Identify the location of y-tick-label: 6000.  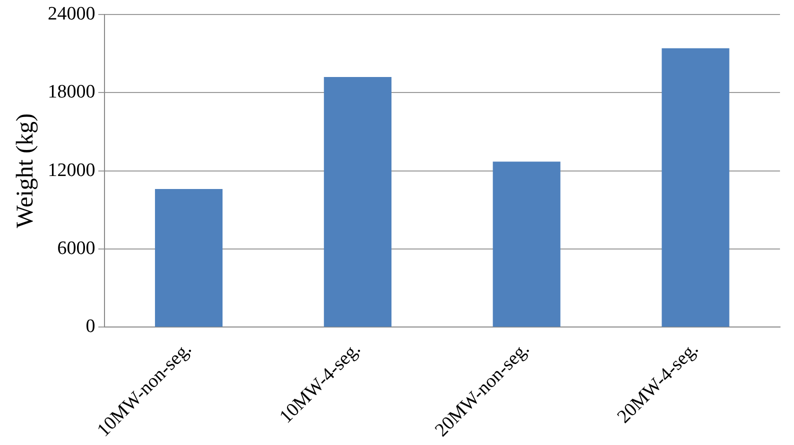
(76, 248).